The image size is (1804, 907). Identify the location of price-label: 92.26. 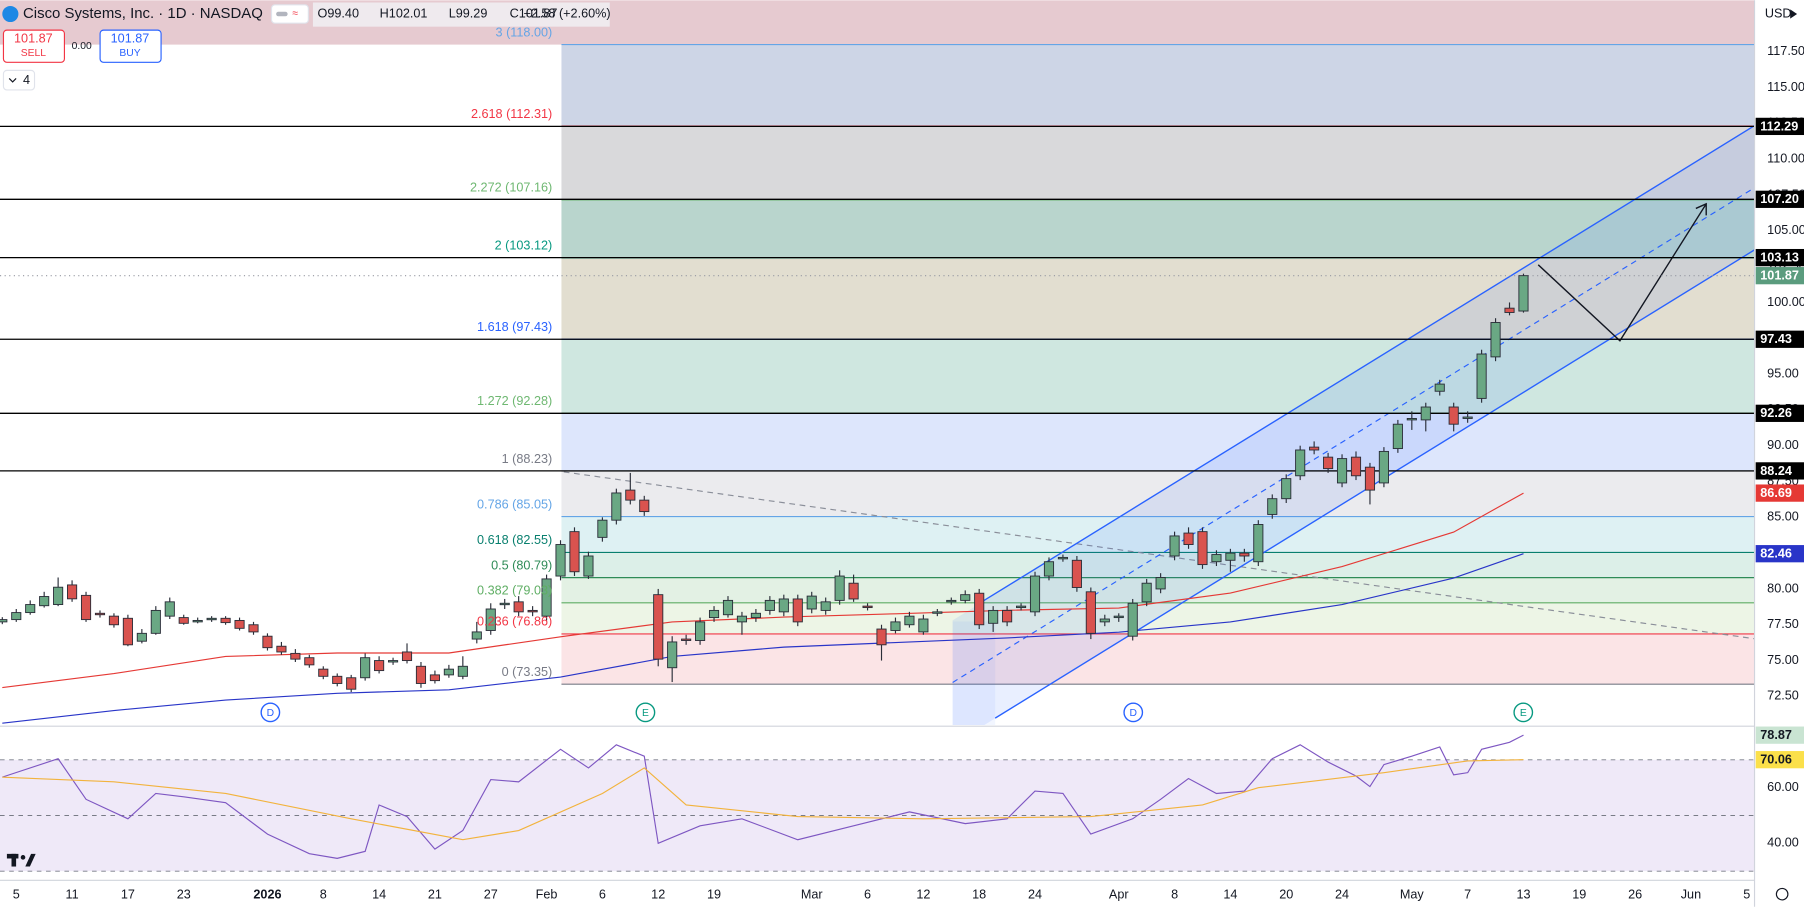
(1776, 413).